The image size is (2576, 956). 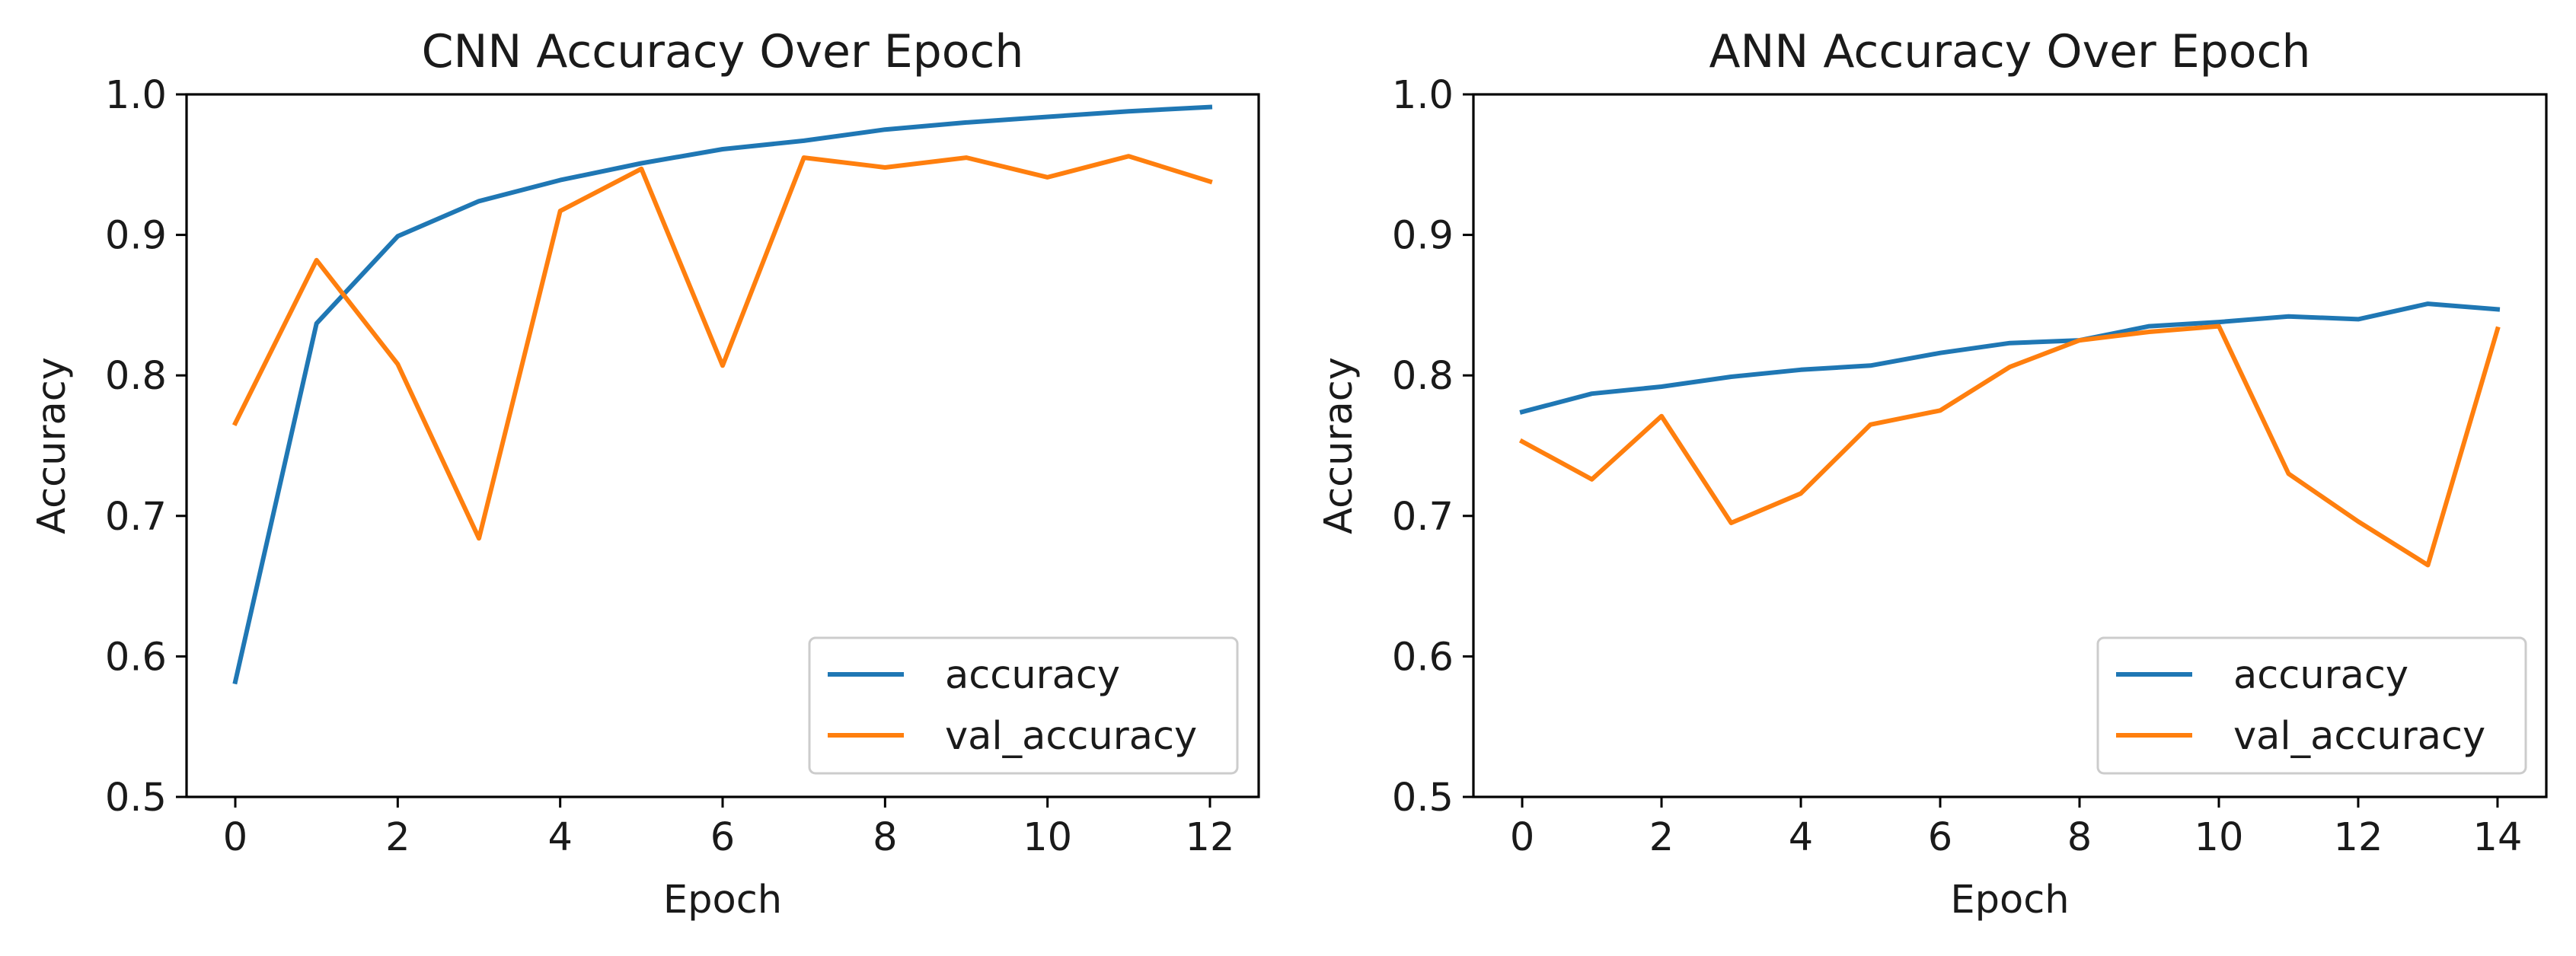 What do you see at coordinates (2010, 52) in the screenshot?
I see `chart-title: ANN Accuracy Over Epoch` at bounding box center [2010, 52].